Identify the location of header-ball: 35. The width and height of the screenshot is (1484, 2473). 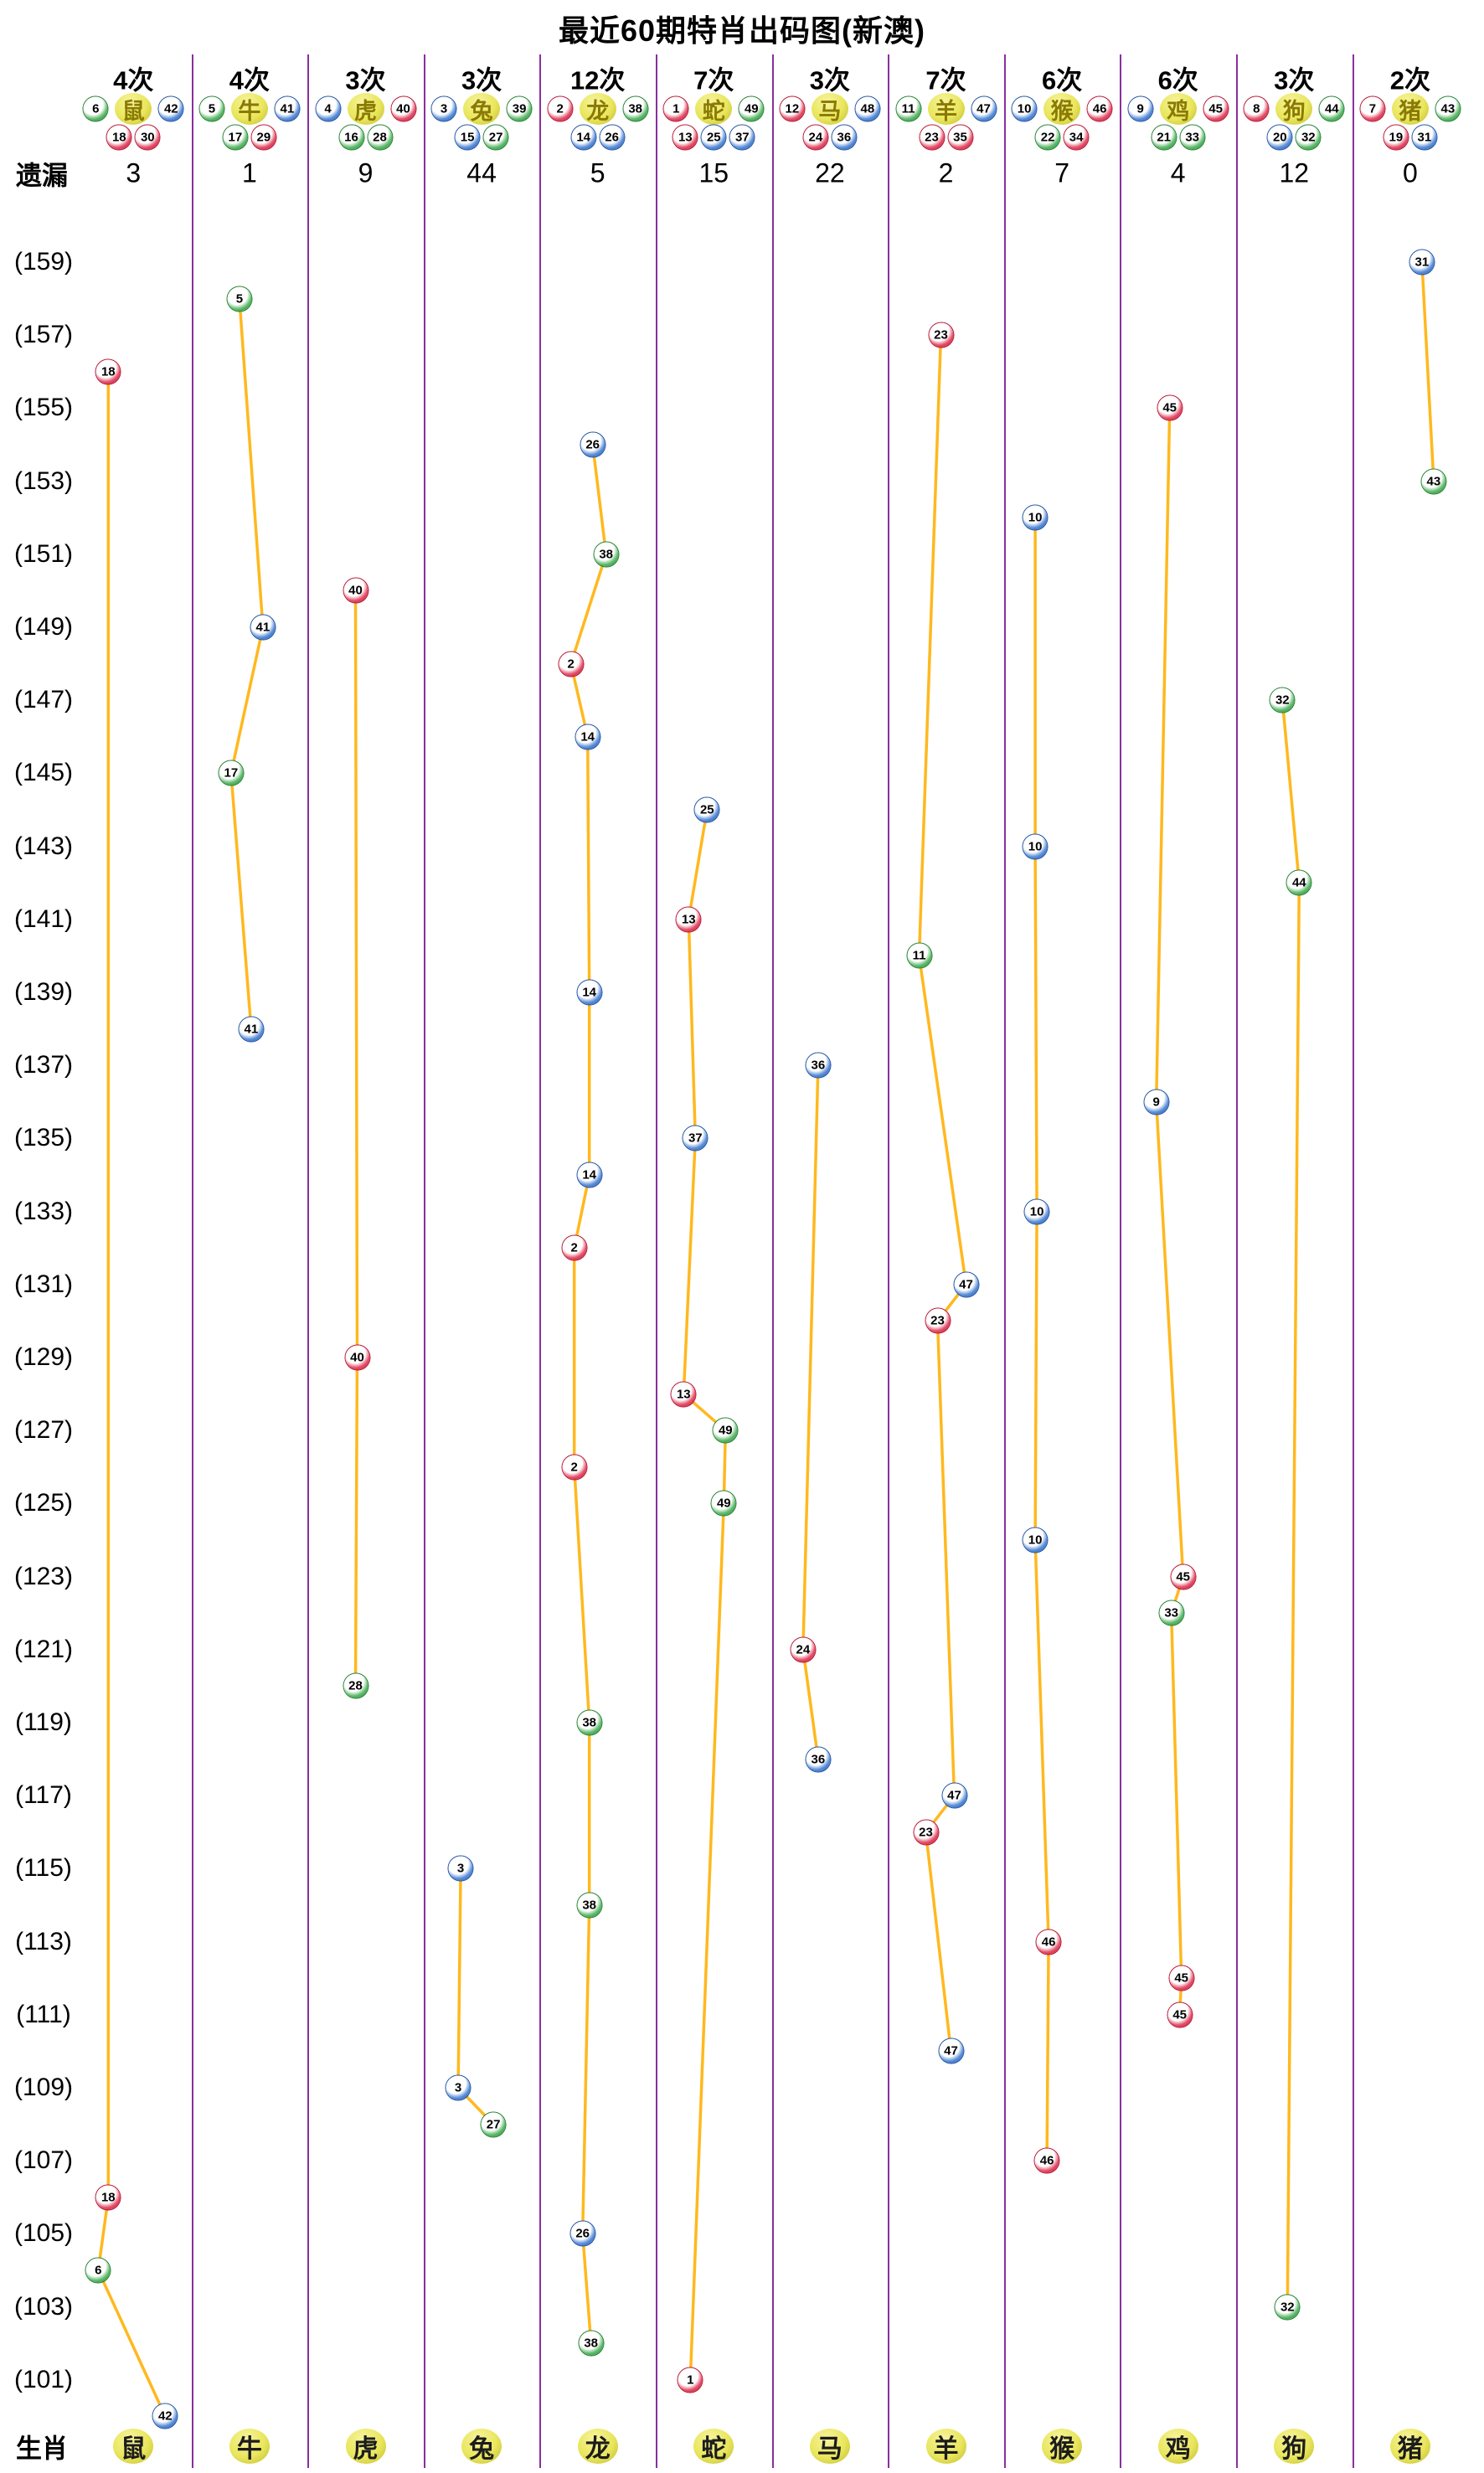
(960, 137).